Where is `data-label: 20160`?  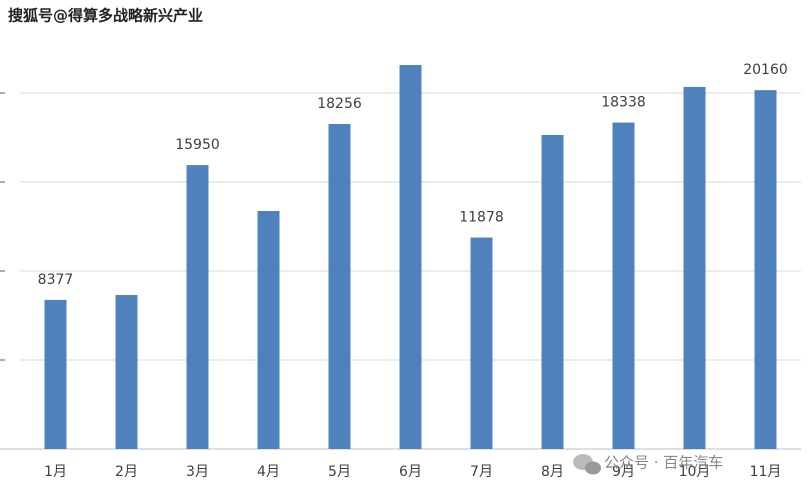
data-label: 20160 is located at coordinates (765, 70).